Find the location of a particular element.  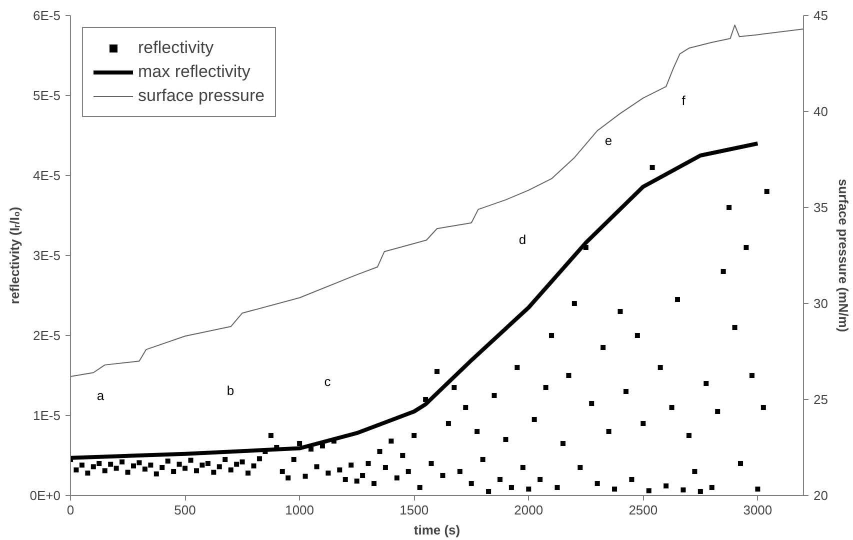

y2-tick-label: 20 is located at coordinates (821, 495).